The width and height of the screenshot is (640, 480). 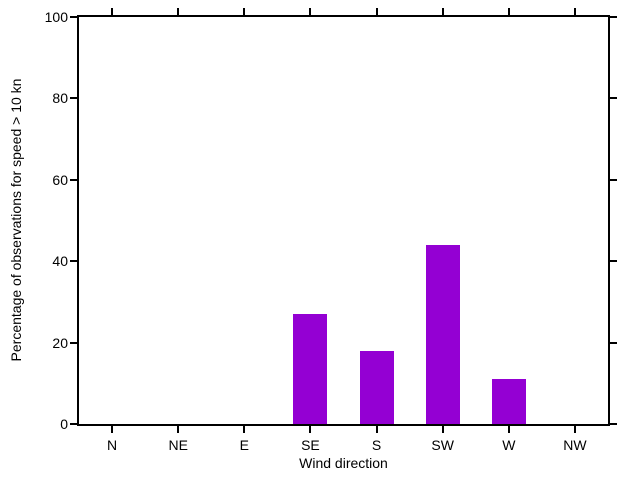 I want to click on x-tick-label-SE: SE, so click(x=310, y=445).